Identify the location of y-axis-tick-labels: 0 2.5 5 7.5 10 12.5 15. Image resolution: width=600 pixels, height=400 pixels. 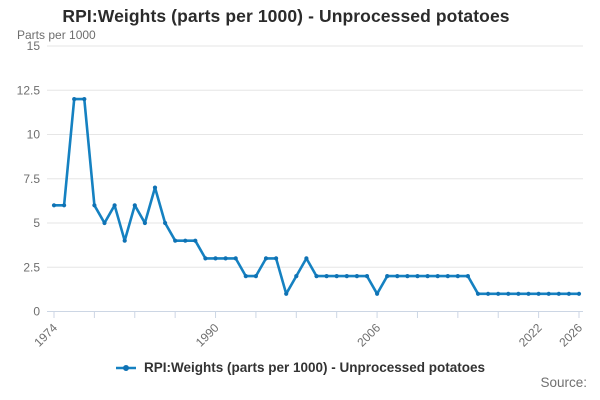
(29, 179).